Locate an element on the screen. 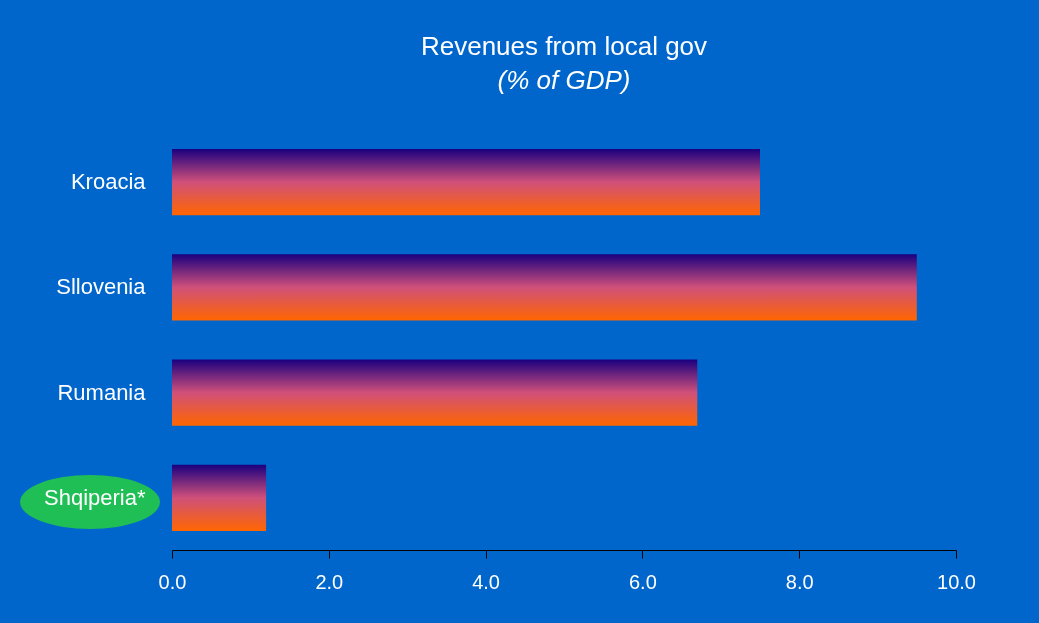  y-tick-label: Sllovenia is located at coordinates (101, 287).